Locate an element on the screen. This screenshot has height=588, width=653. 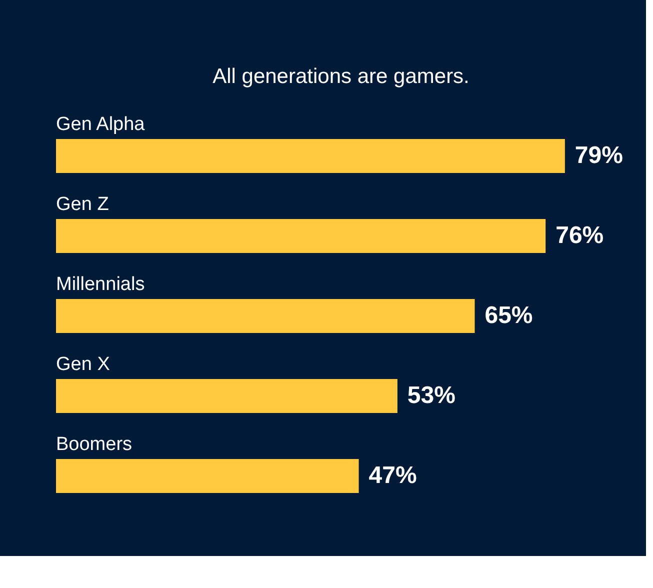
data-label: 76% is located at coordinates (580, 235).